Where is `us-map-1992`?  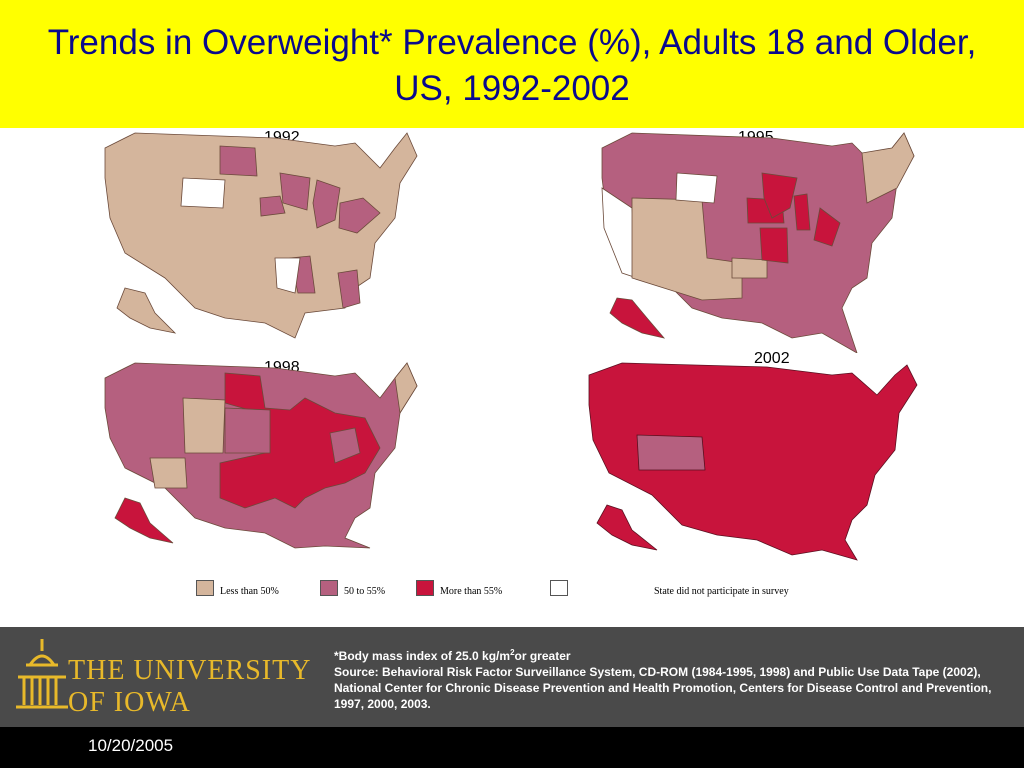 us-map-1992 is located at coordinates (261, 235).